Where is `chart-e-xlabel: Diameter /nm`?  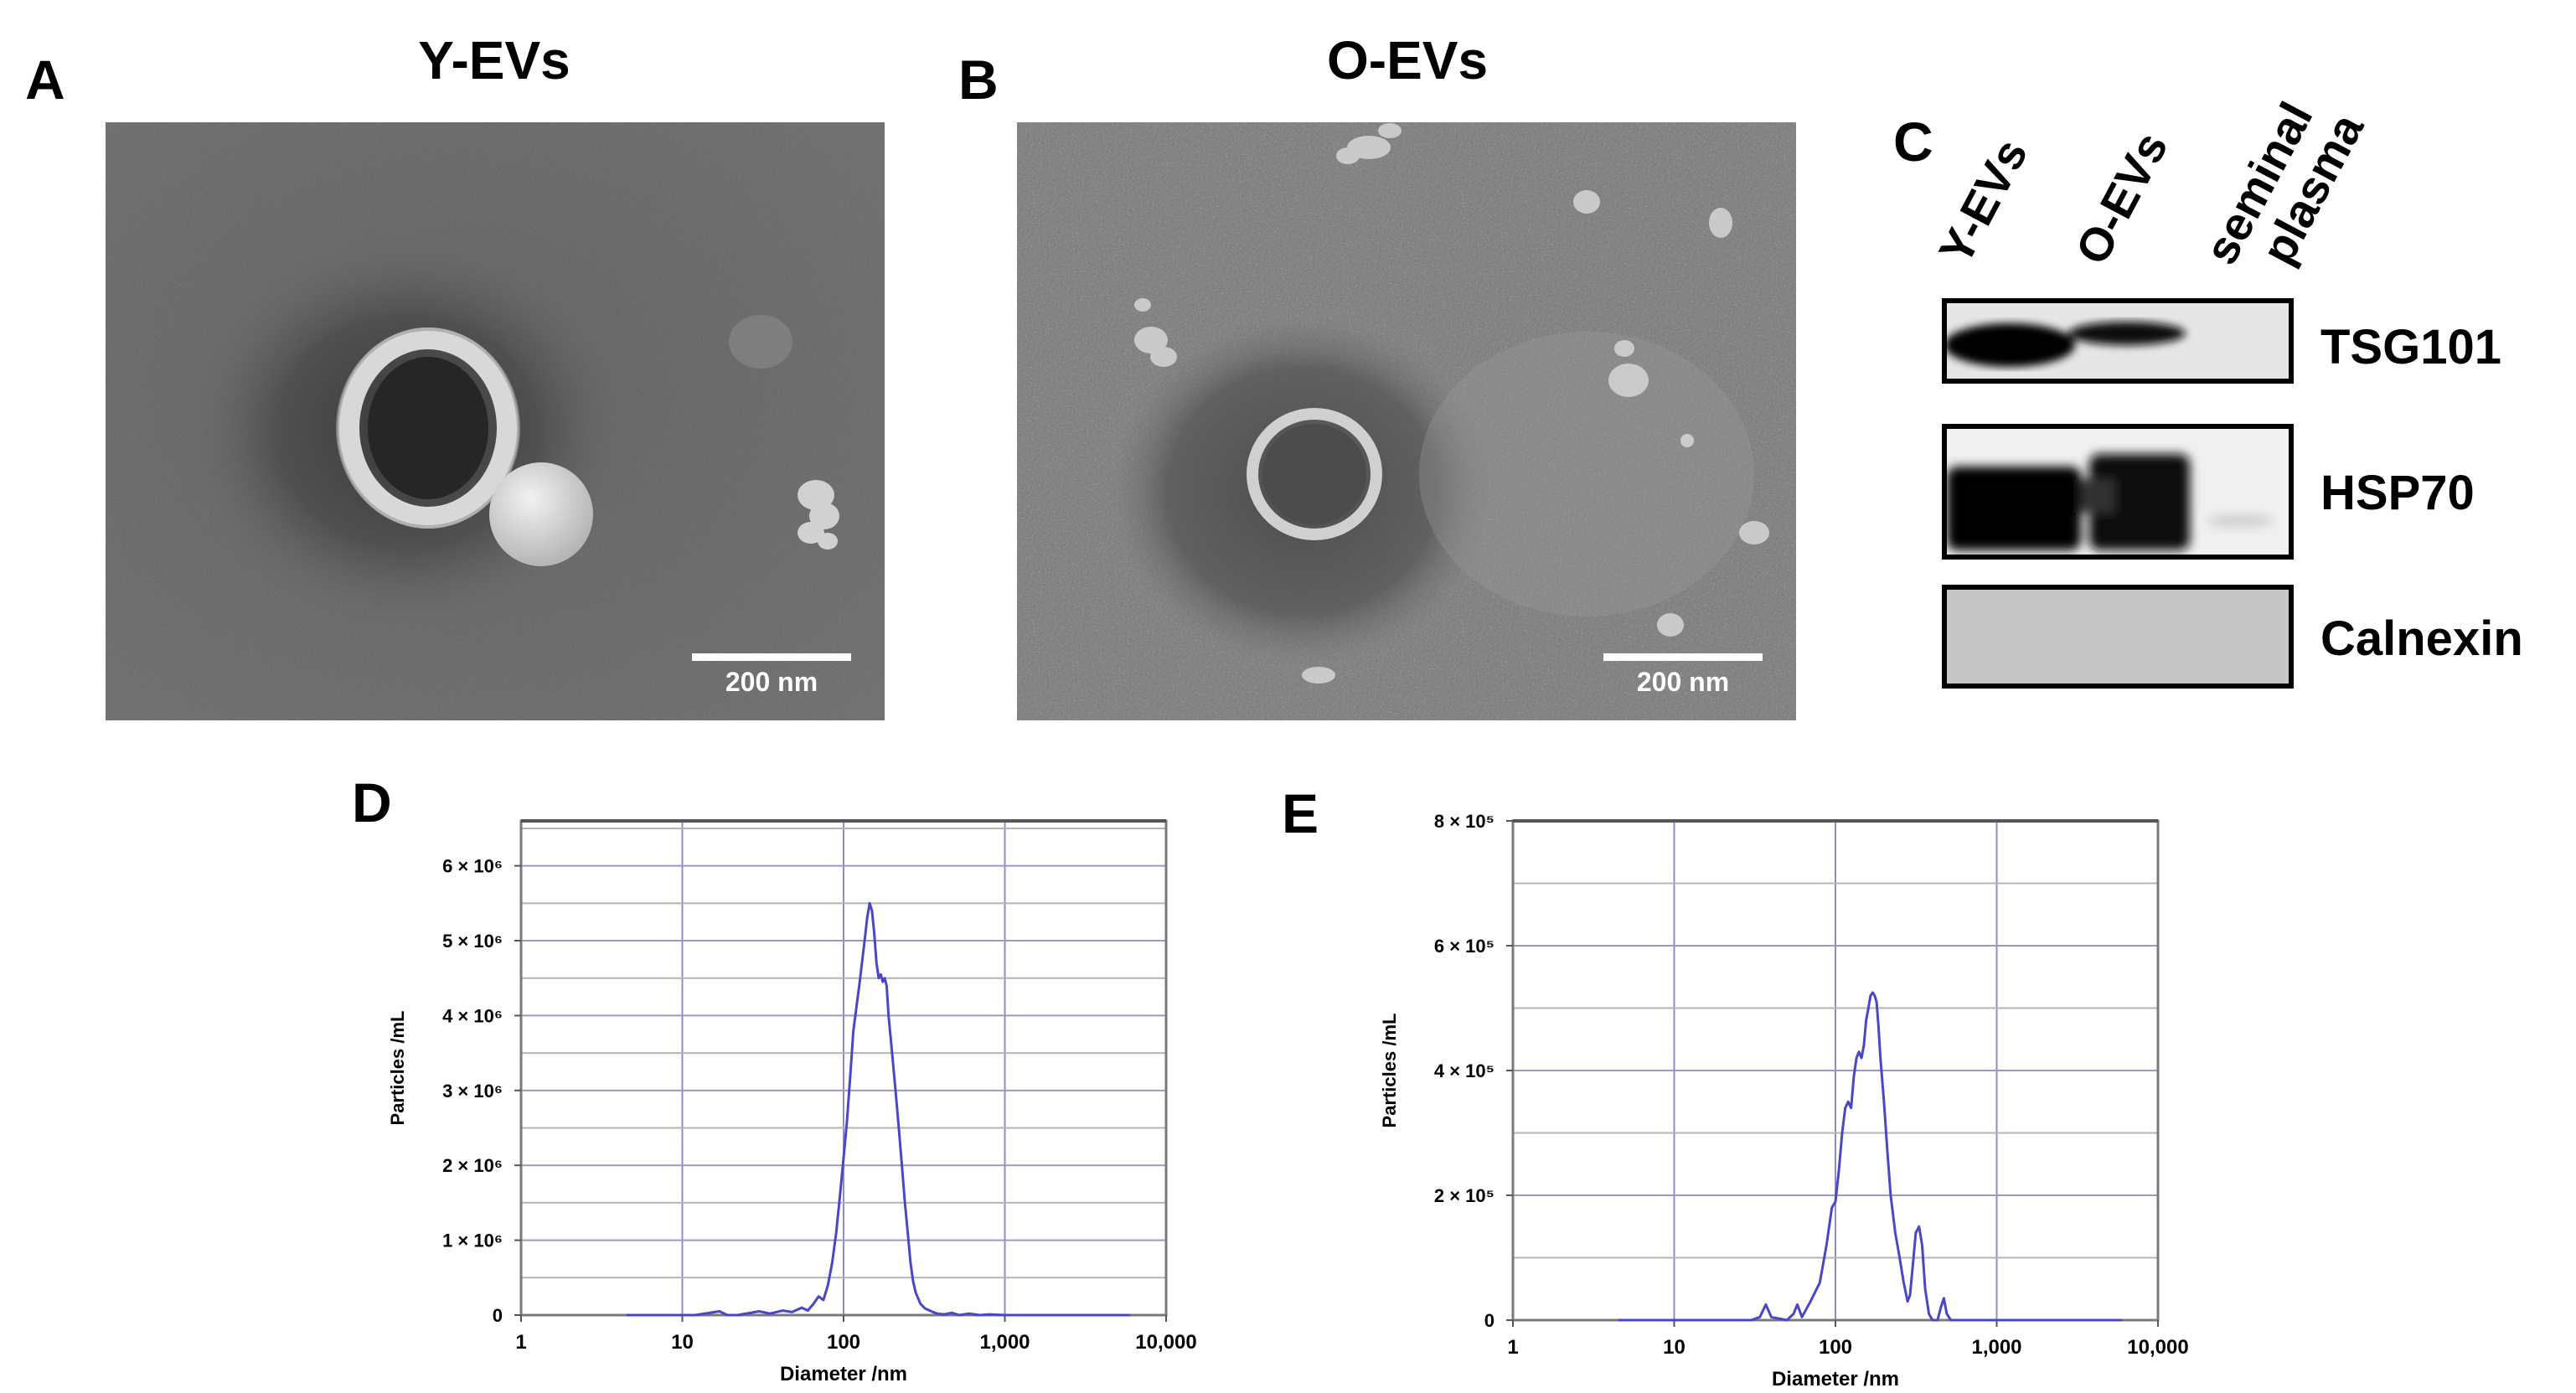 chart-e-xlabel: Diameter /nm is located at coordinates (1835, 1379).